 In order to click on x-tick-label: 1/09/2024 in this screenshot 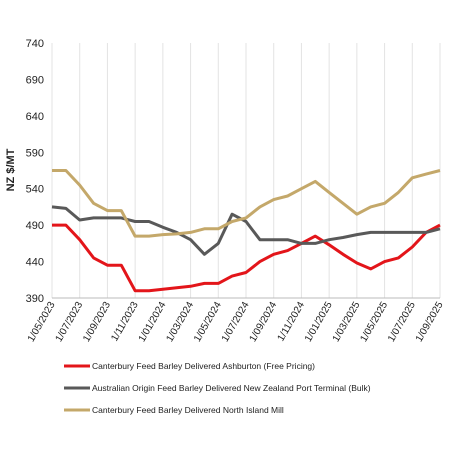, I will do `click(264, 322)`.